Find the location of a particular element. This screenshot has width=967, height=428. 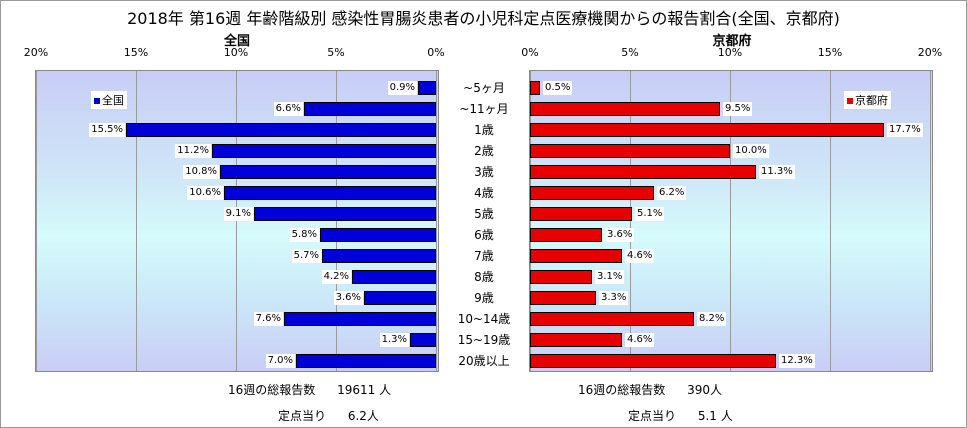

national-data-label: 5.8% is located at coordinates (304, 235).